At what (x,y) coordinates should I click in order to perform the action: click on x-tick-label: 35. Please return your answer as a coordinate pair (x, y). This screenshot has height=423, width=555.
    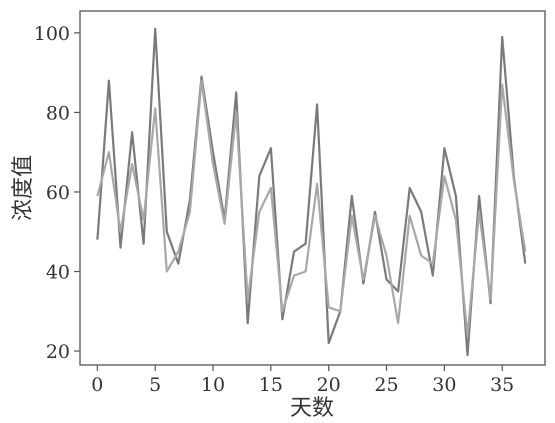
    Looking at the image, I should click on (502, 385).